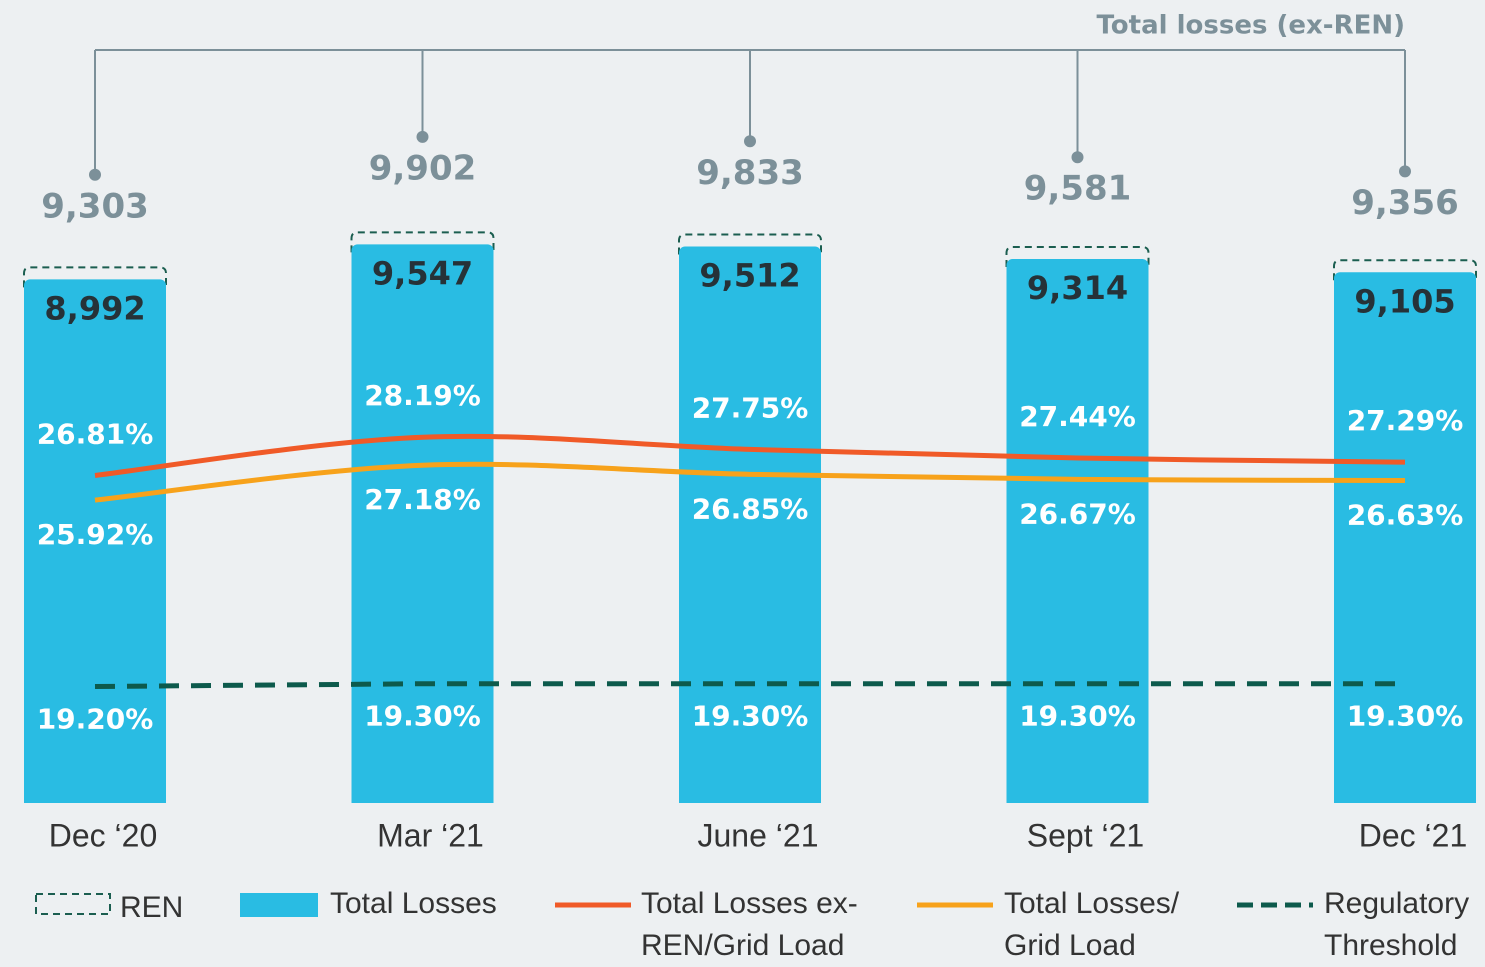 Image resolution: width=1485 pixels, height=967 pixels. I want to click on line-label: 27.29%, so click(1405, 420).